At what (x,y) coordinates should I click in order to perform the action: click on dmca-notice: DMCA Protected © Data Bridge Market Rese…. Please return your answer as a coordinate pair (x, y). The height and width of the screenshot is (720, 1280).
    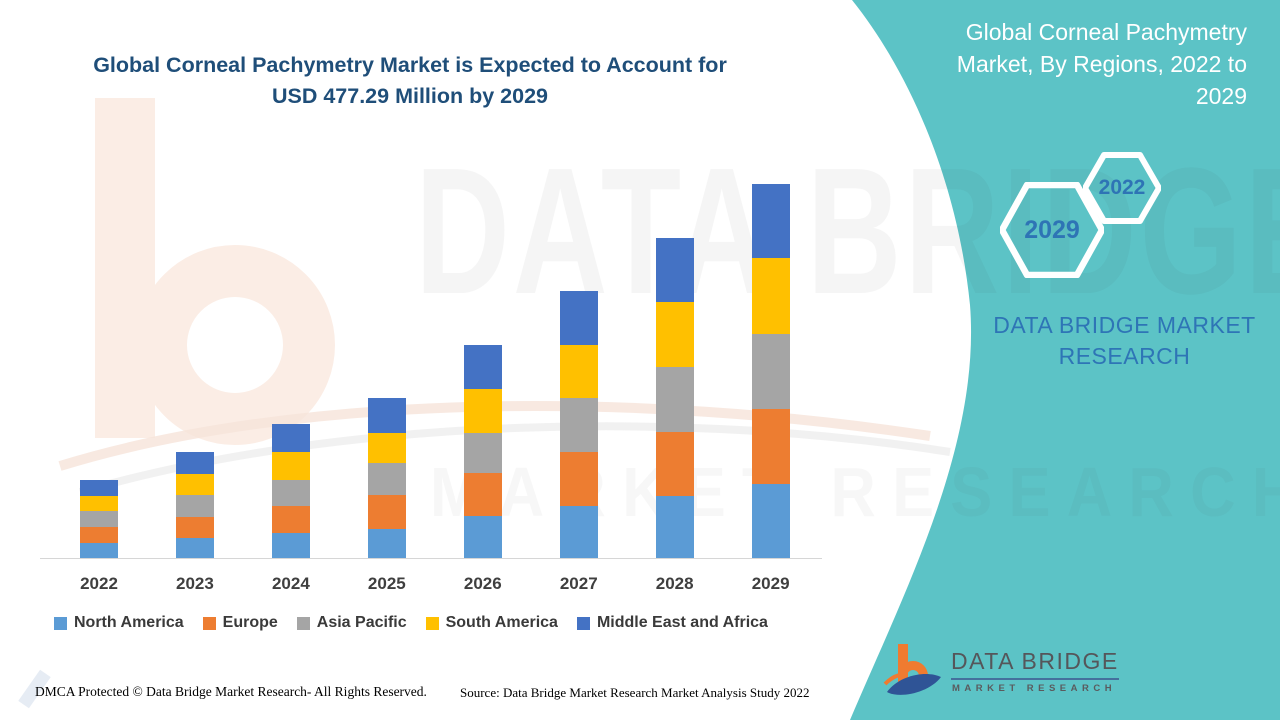
    Looking at the image, I should click on (231, 691).